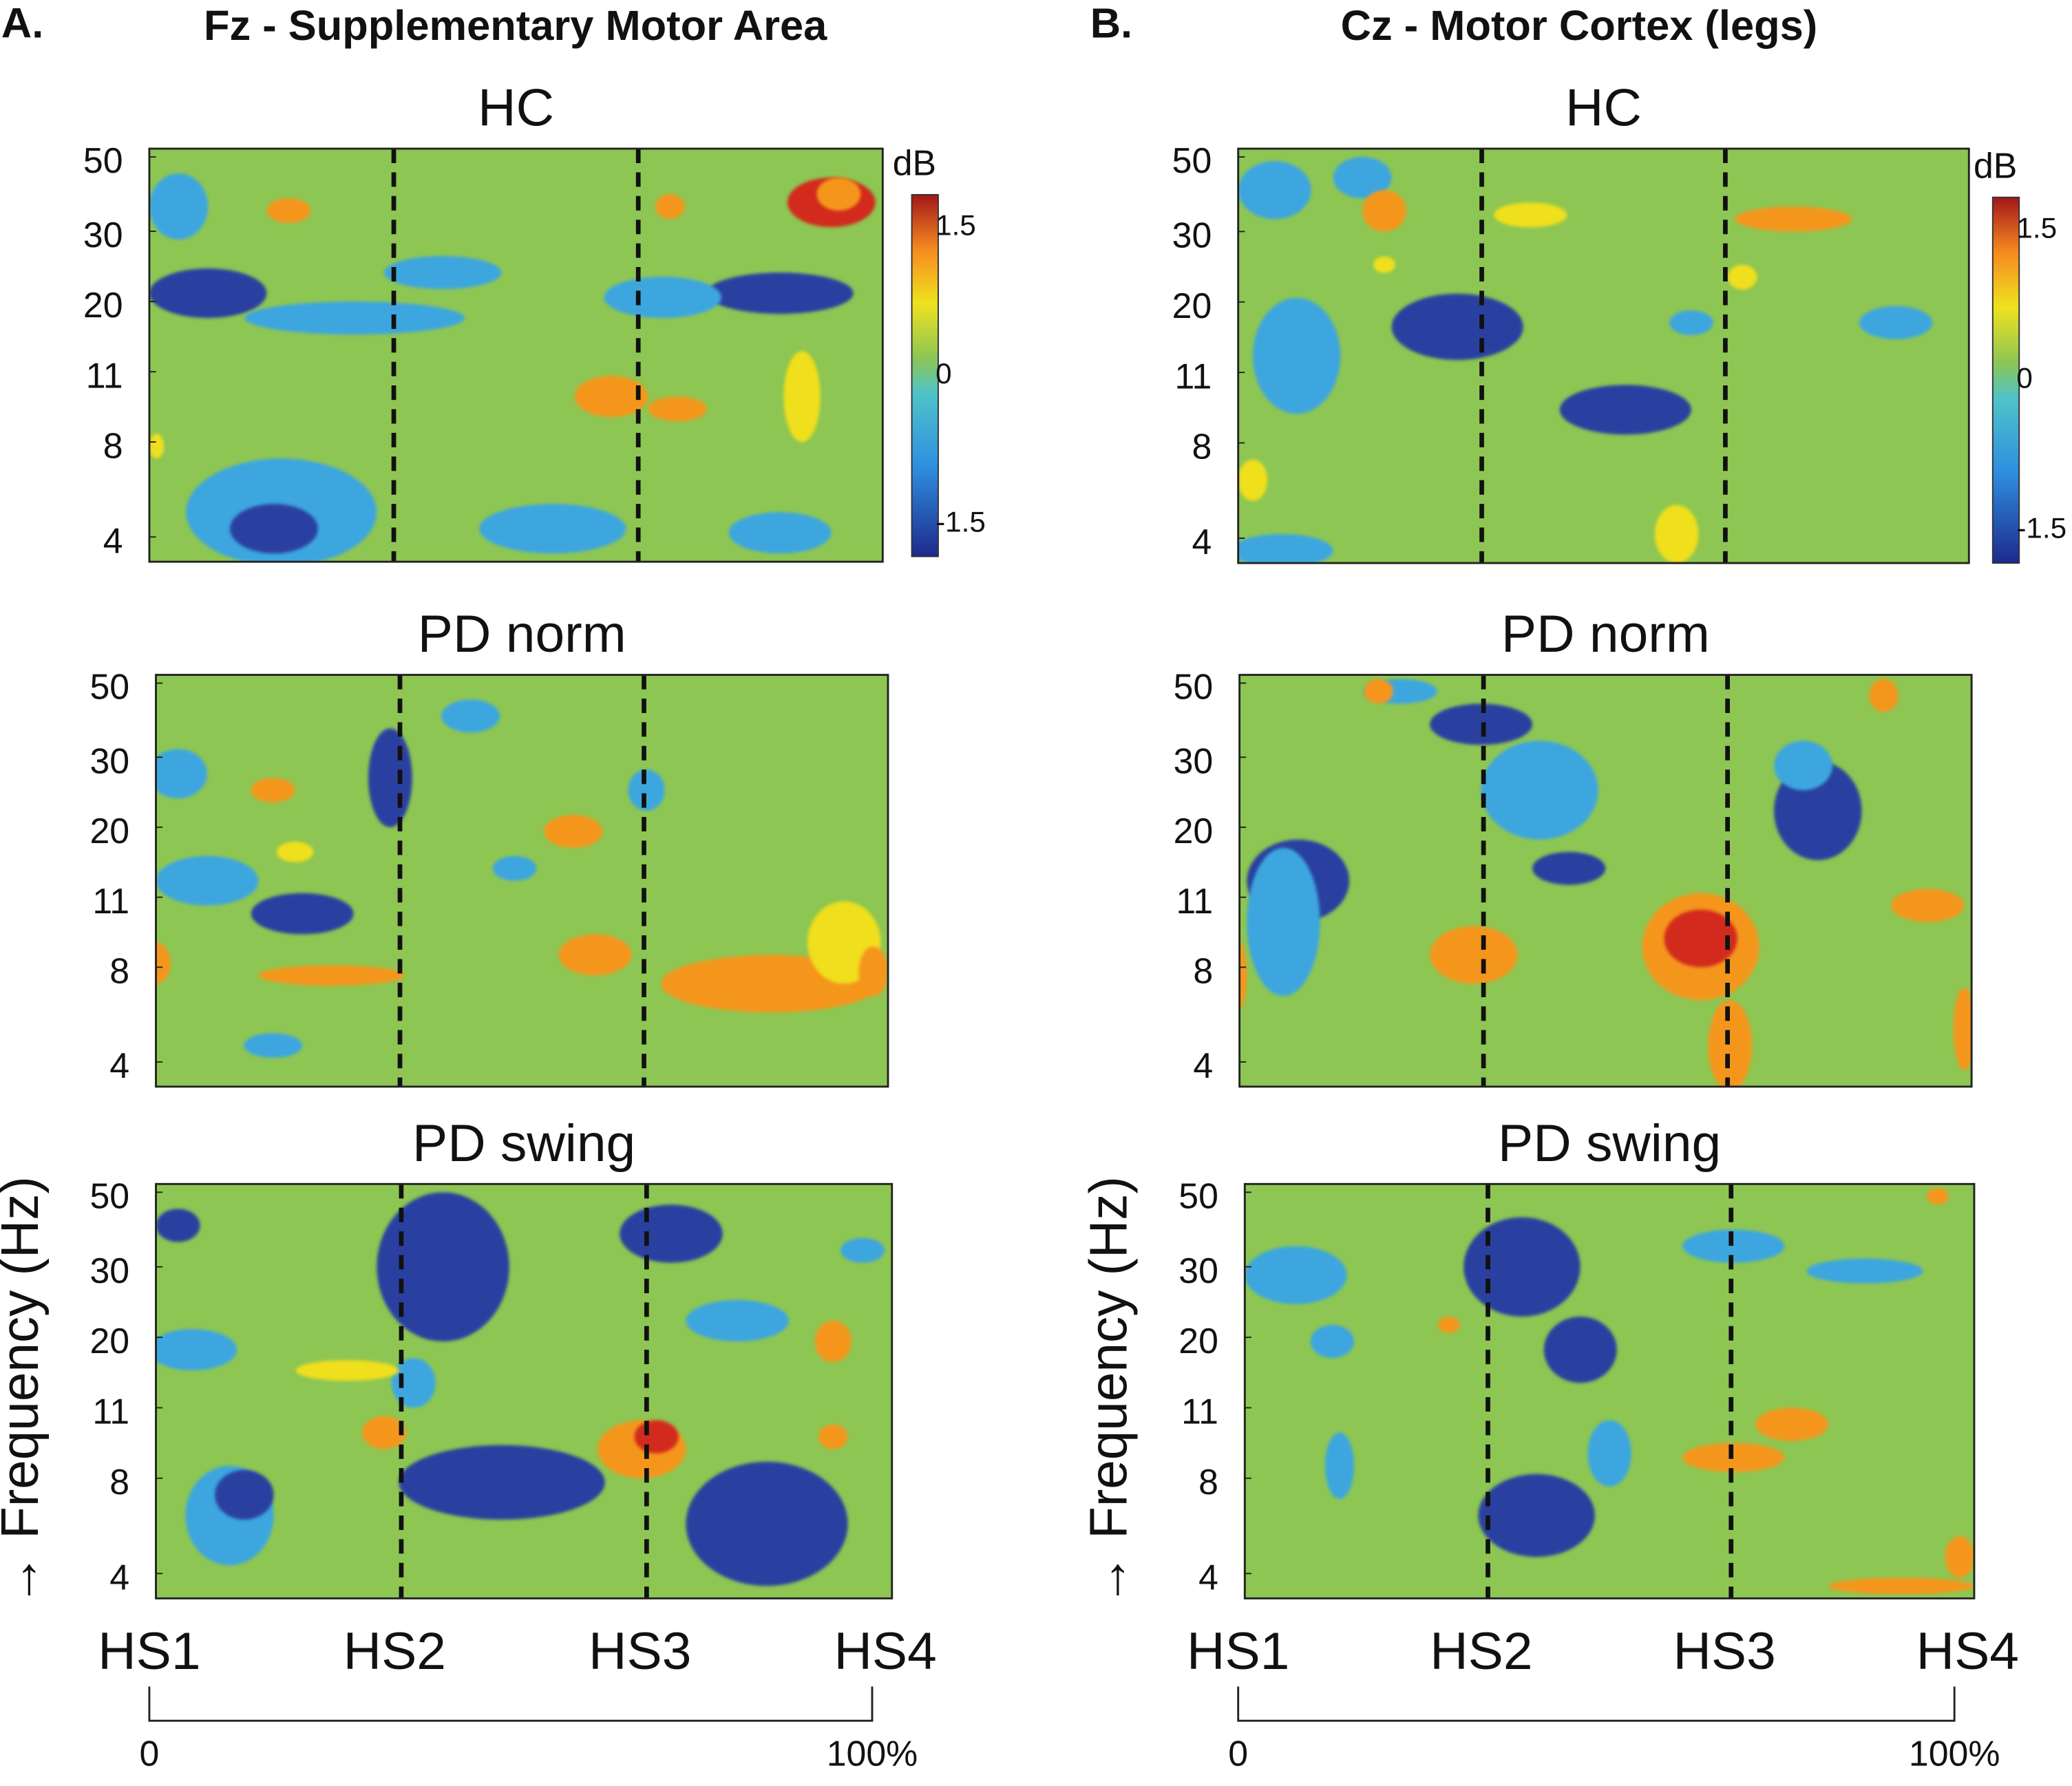 The height and width of the screenshot is (1786, 2072). I want to click on panel-letter: A., so click(22, 23).